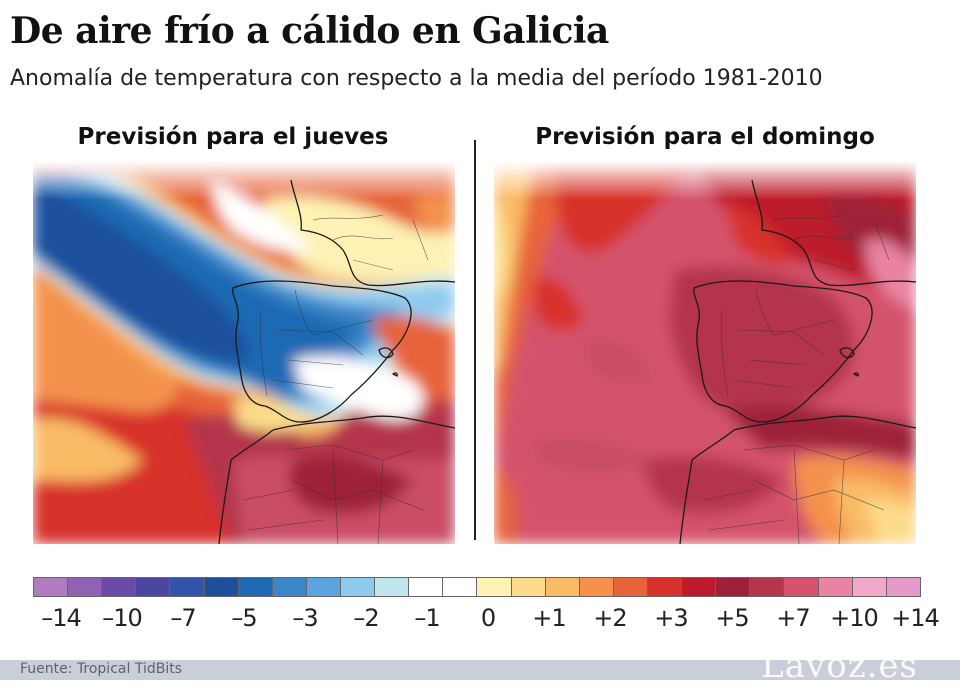 Image resolution: width=960 pixels, height=686 pixels. Describe the element at coordinates (233, 137) in the screenshot. I see `panel-title-thursday: Previsión para el jueves` at that location.